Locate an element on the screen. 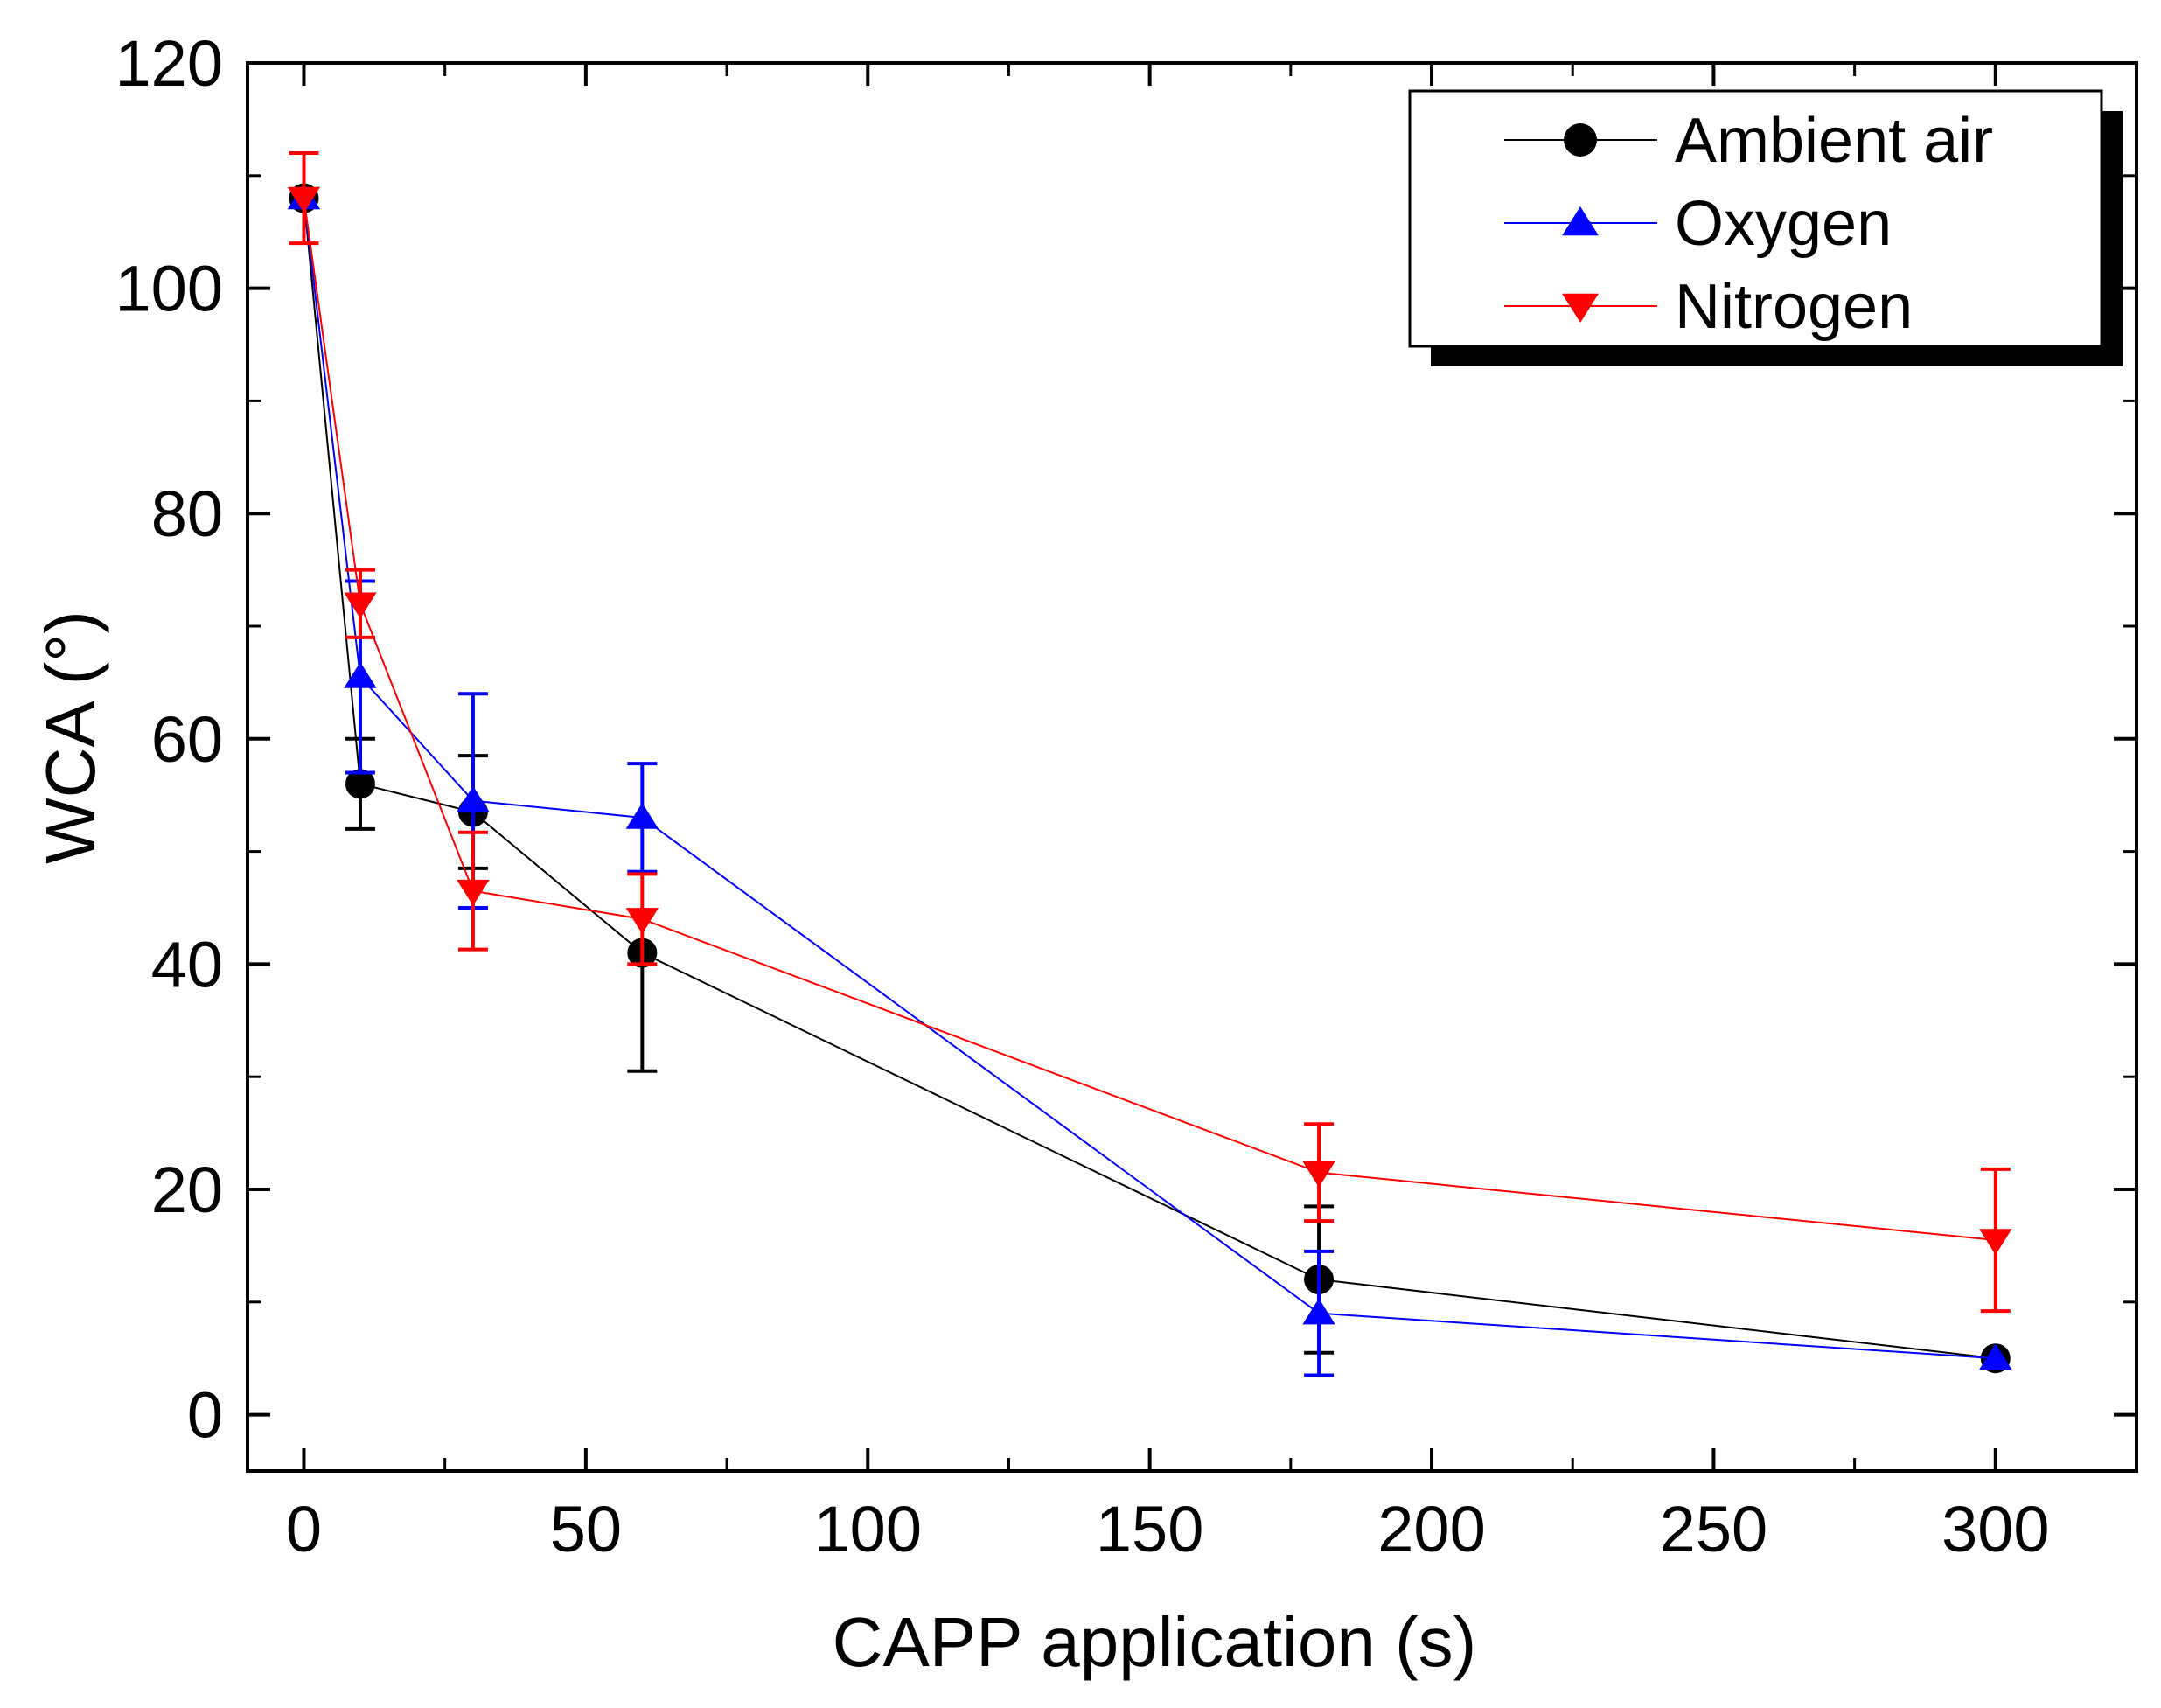 The image size is (2161, 1708). y-tick-label: 80 is located at coordinates (187, 514).